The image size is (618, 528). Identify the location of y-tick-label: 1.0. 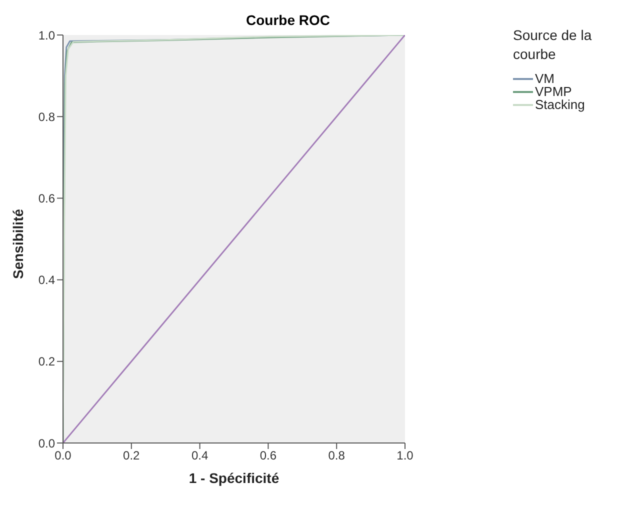
(47, 35).